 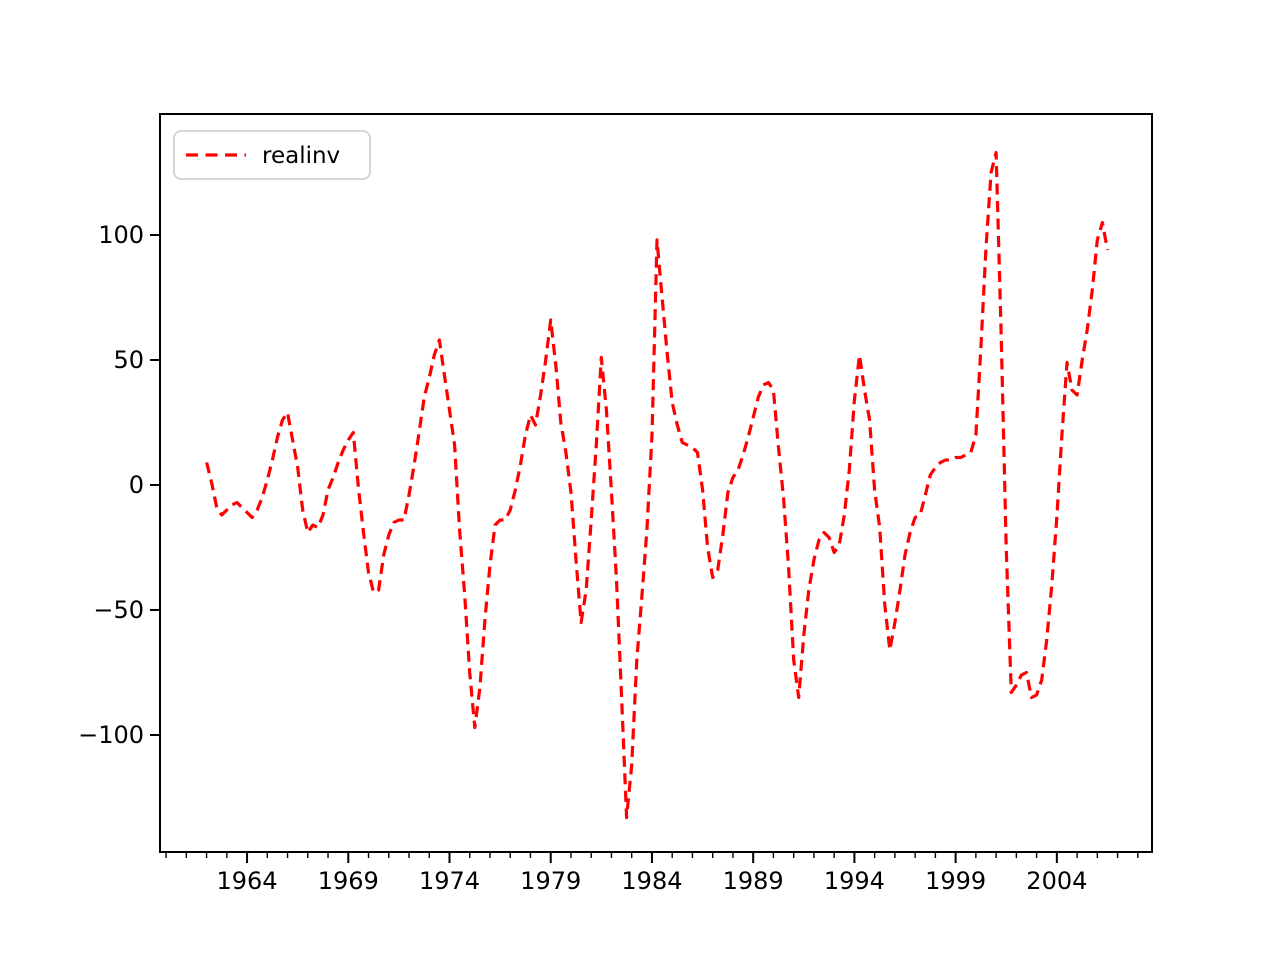 What do you see at coordinates (121, 235) in the screenshot?
I see `y-tick-label: 100` at bounding box center [121, 235].